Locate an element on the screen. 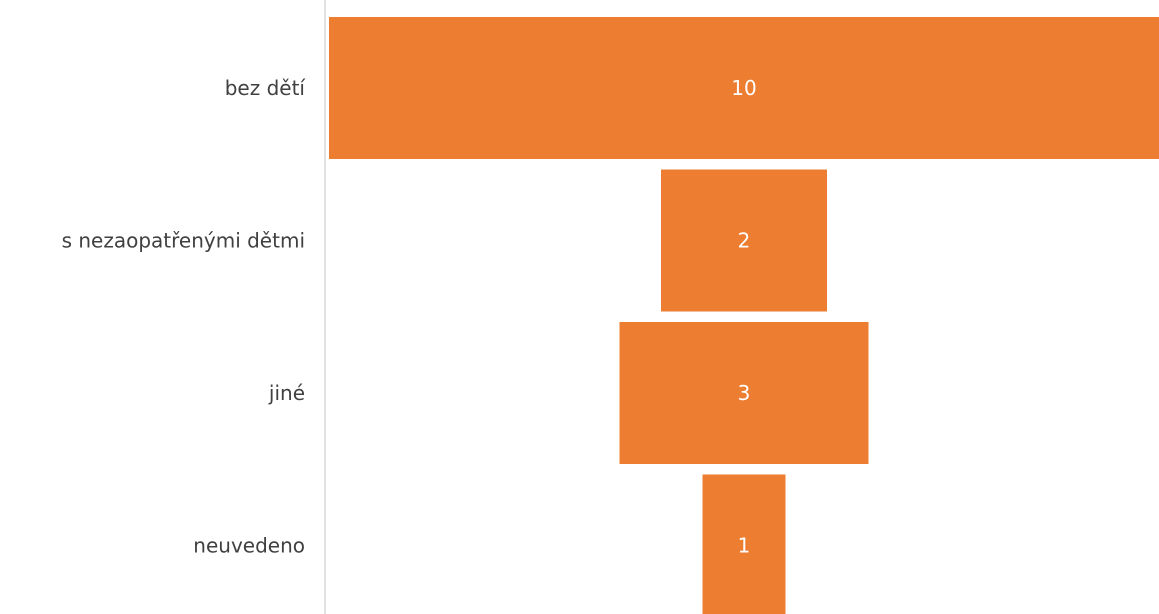 This screenshot has height=614, width=1159. category-label-3: neuvedeno is located at coordinates (249, 546).